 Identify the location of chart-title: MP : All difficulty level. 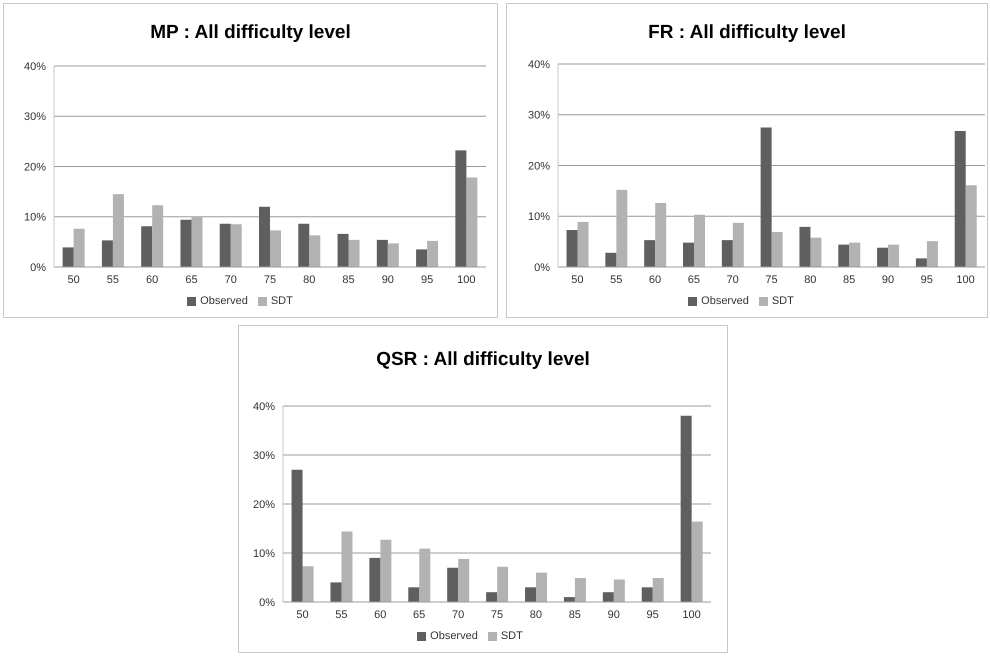
(250, 33).